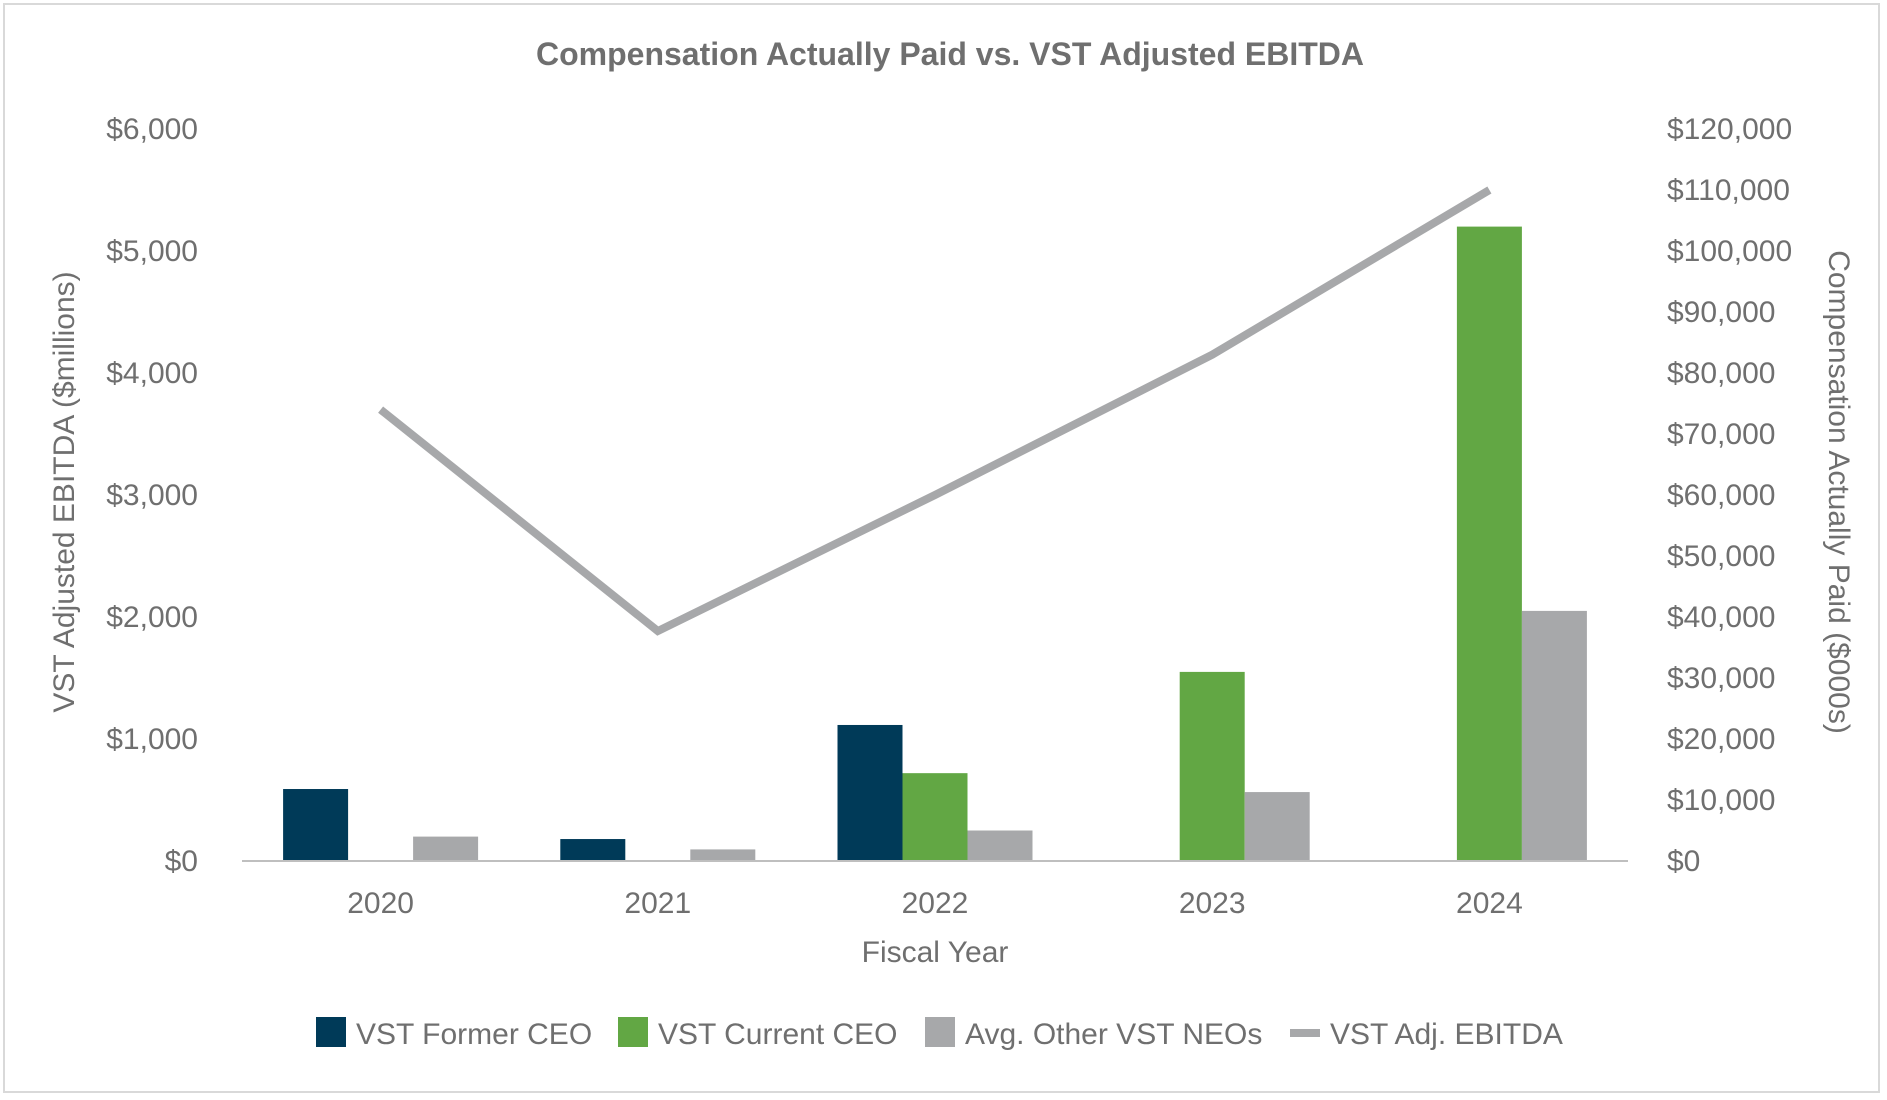  I want to click on right-tick-label: $110,000, so click(1728, 190).